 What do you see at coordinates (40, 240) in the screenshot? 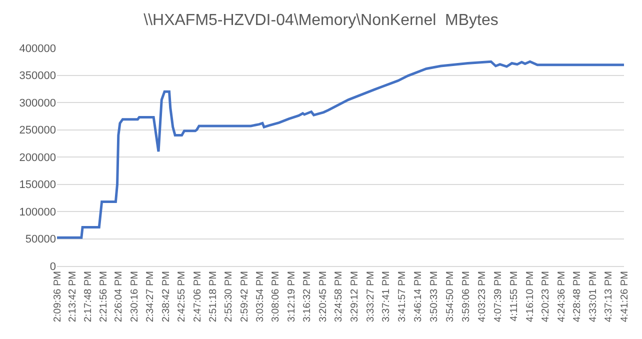
I see `y-tick-label: 50000` at bounding box center [40, 240].